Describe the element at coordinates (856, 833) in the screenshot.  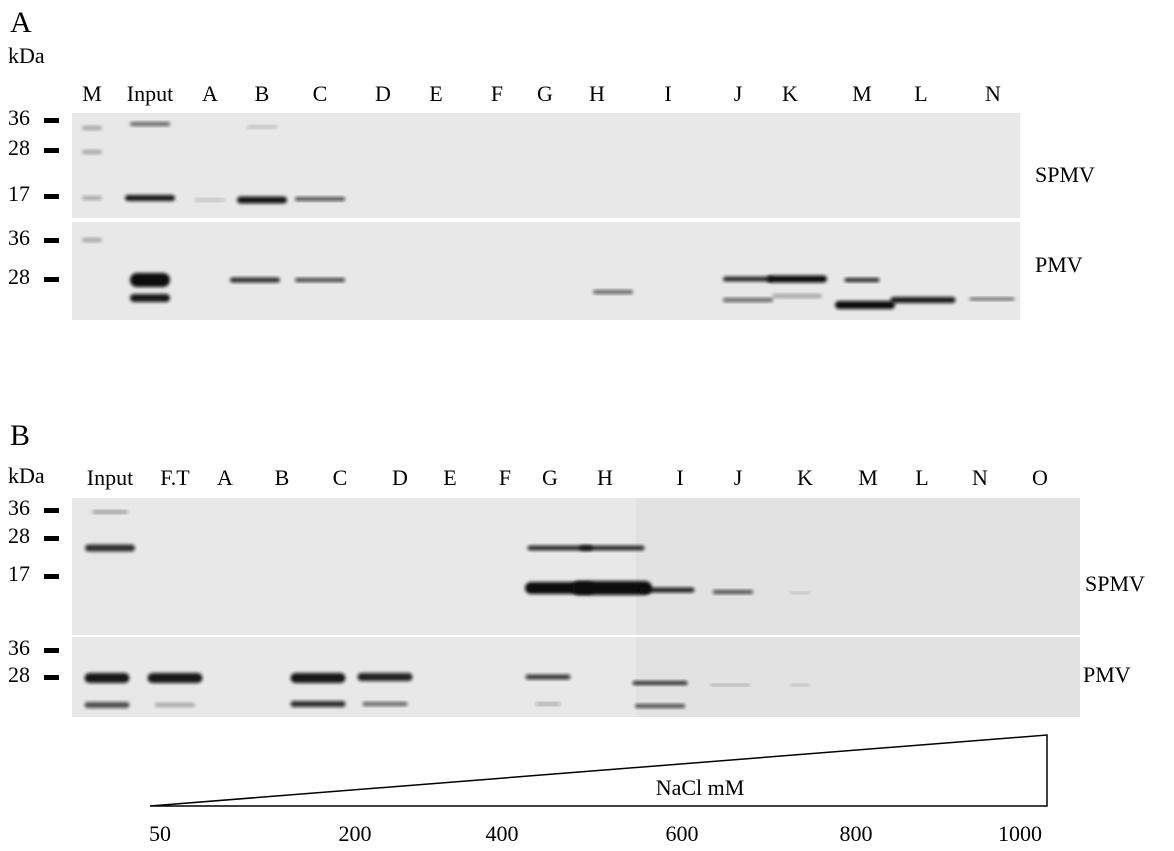
I see `gradient-tick: 800` at that location.